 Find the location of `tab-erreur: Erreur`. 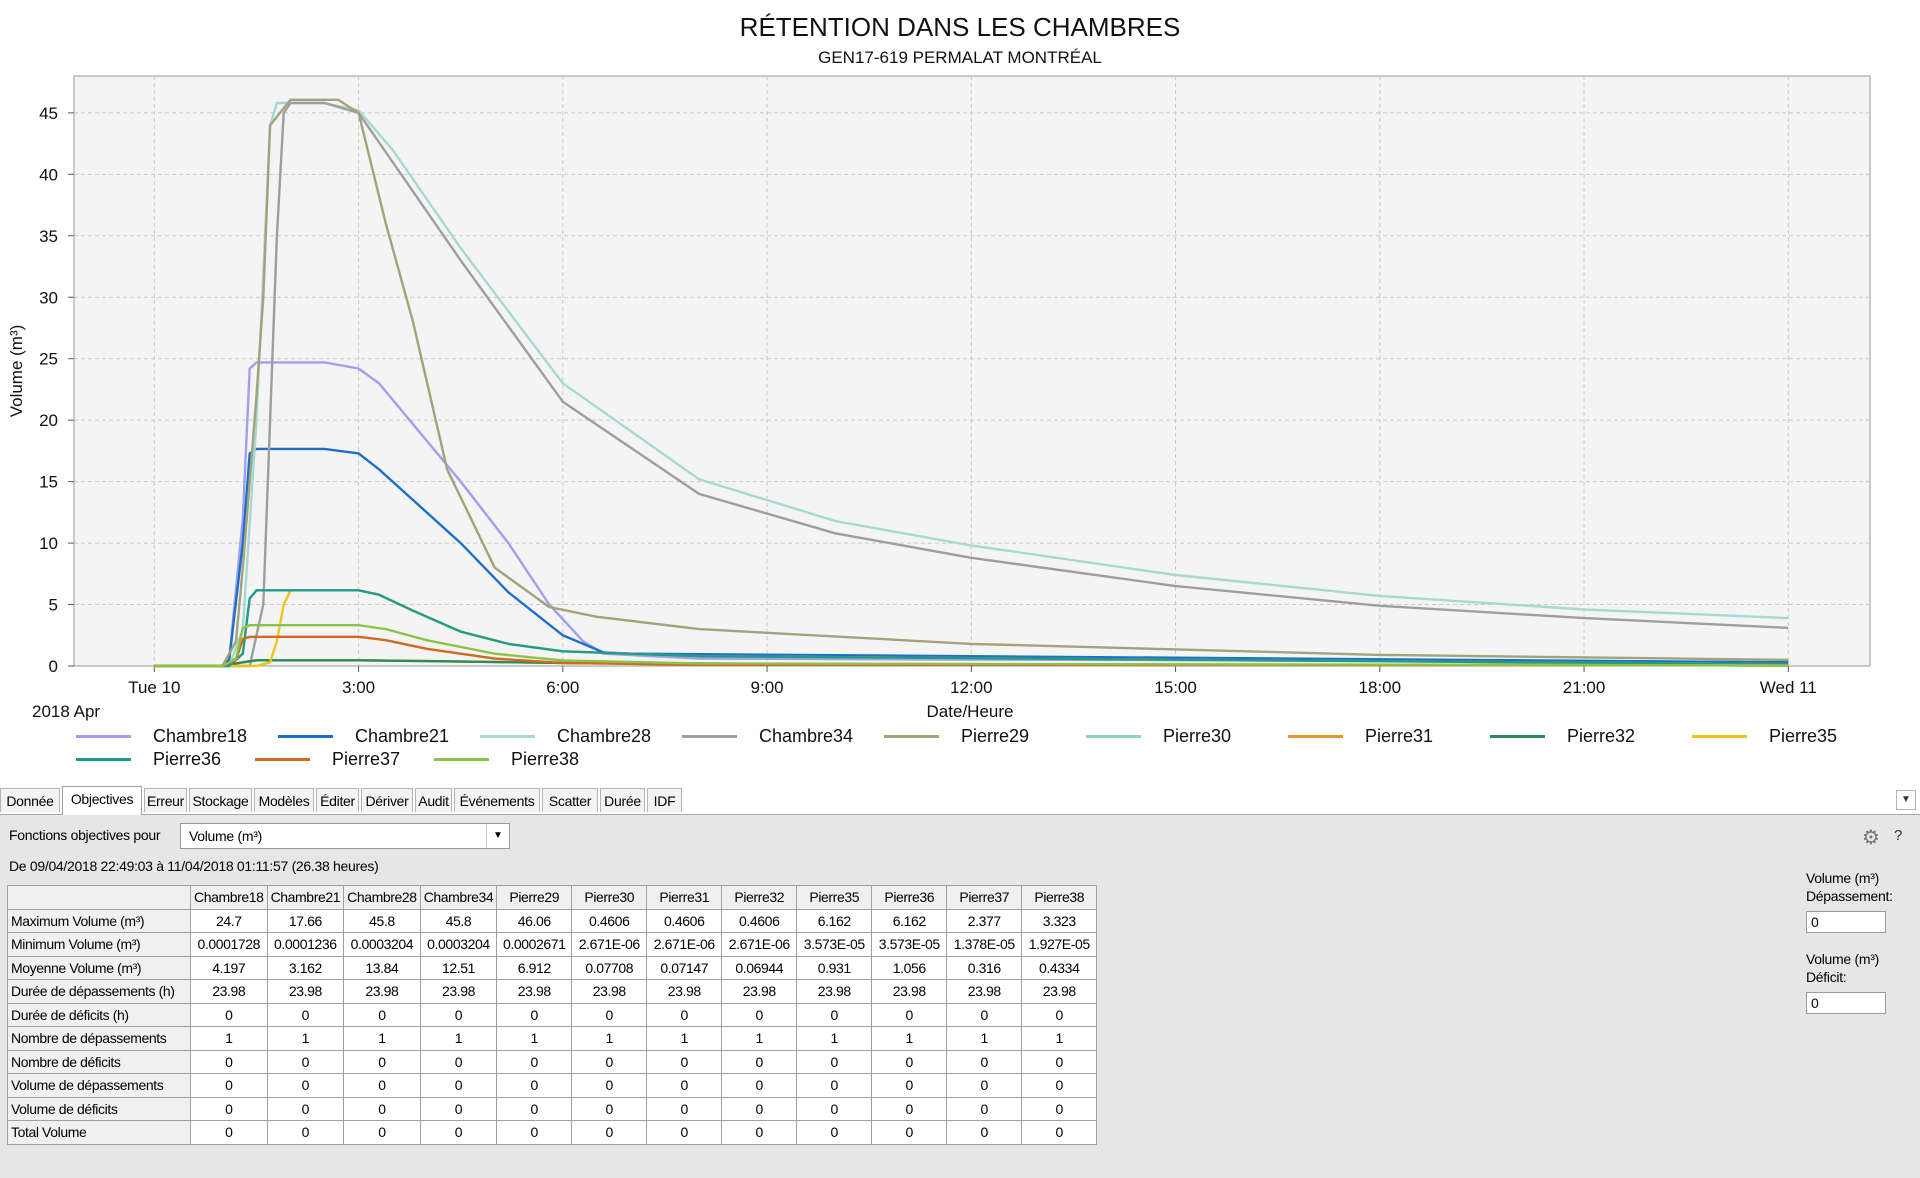

tab-erreur: Erreur is located at coordinates (165, 800).